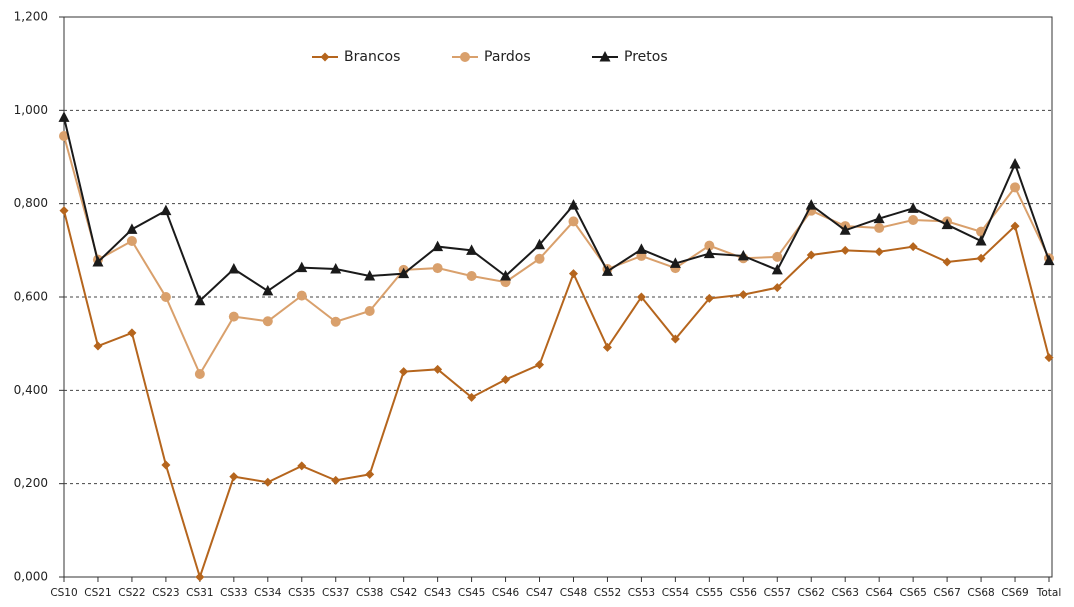 This screenshot has height=607, width=1074. I want to click on x-tick-label: CS43, so click(437, 593).